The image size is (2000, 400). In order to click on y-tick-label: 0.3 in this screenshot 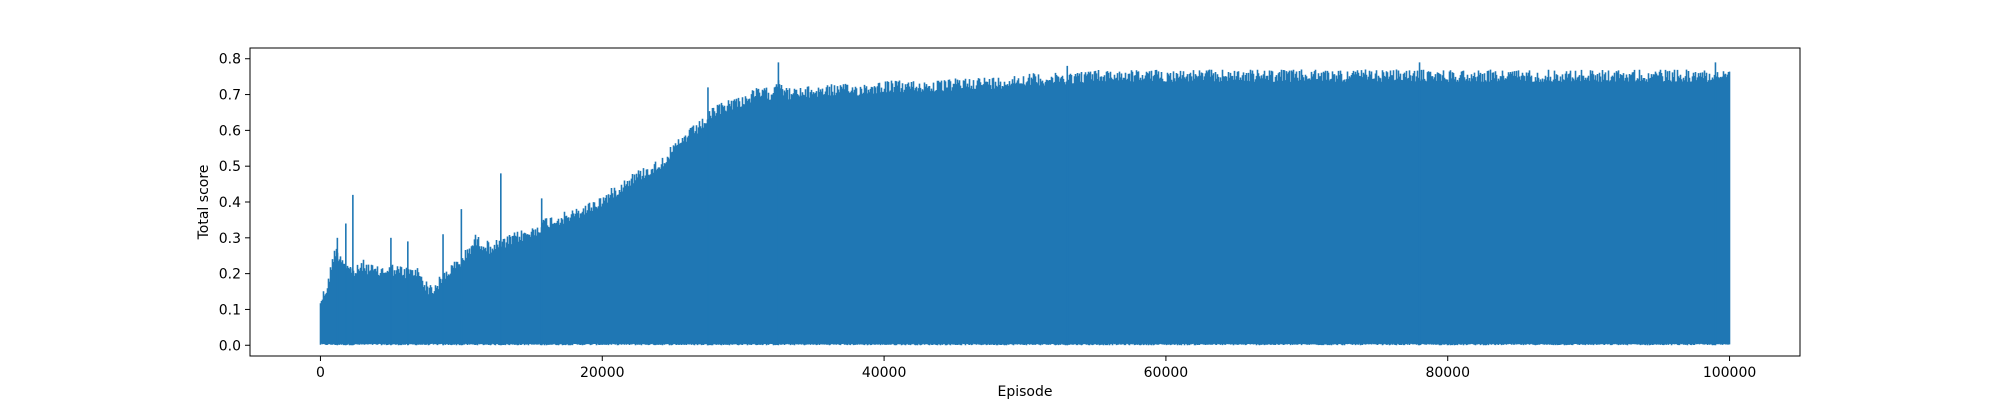, I will do `click(230, 239)`.